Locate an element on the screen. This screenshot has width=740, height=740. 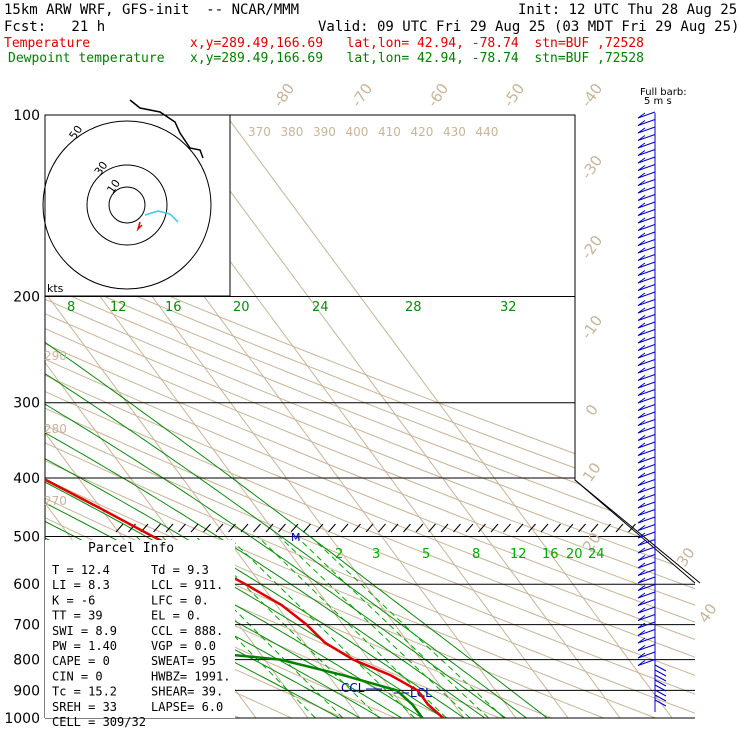
parcel-value: PW = 1.40 is located at coordinates (84, 646).